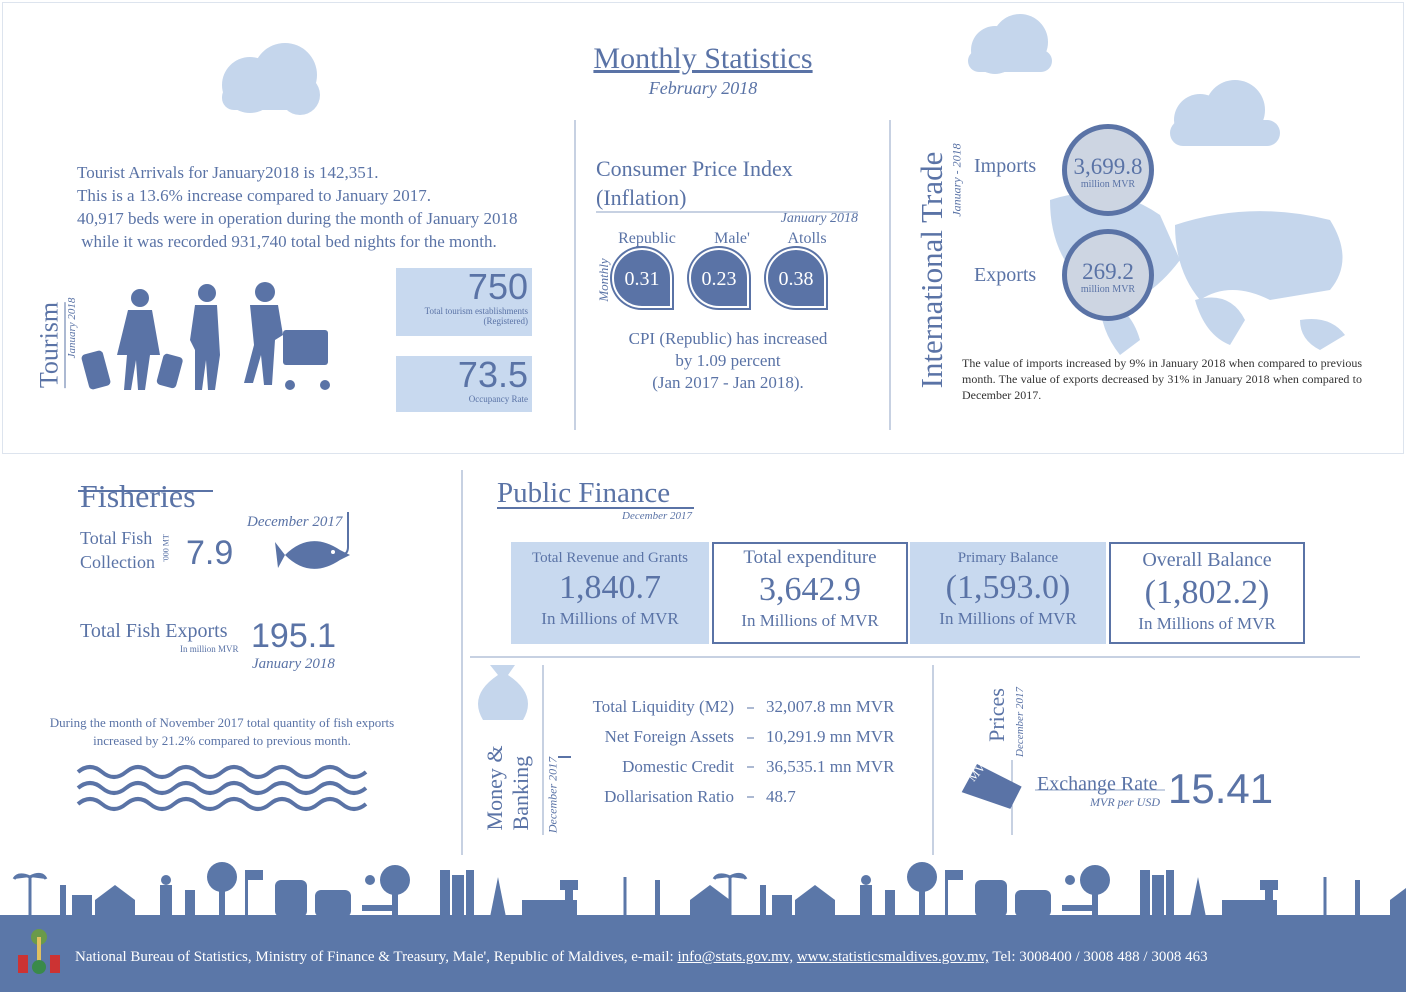 The image size is (1406, 992). What do you see at coordinates (750, 752) in the screenshot?
I see `separators` at bounding box center [750, 752].